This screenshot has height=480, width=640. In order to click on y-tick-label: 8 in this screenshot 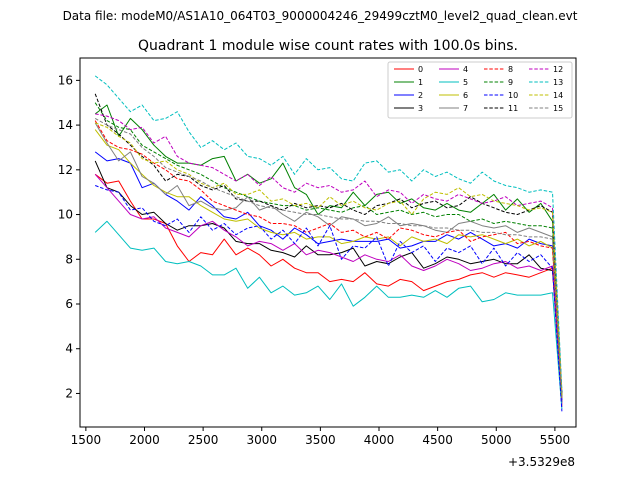, I will do `click(69, 259)`.